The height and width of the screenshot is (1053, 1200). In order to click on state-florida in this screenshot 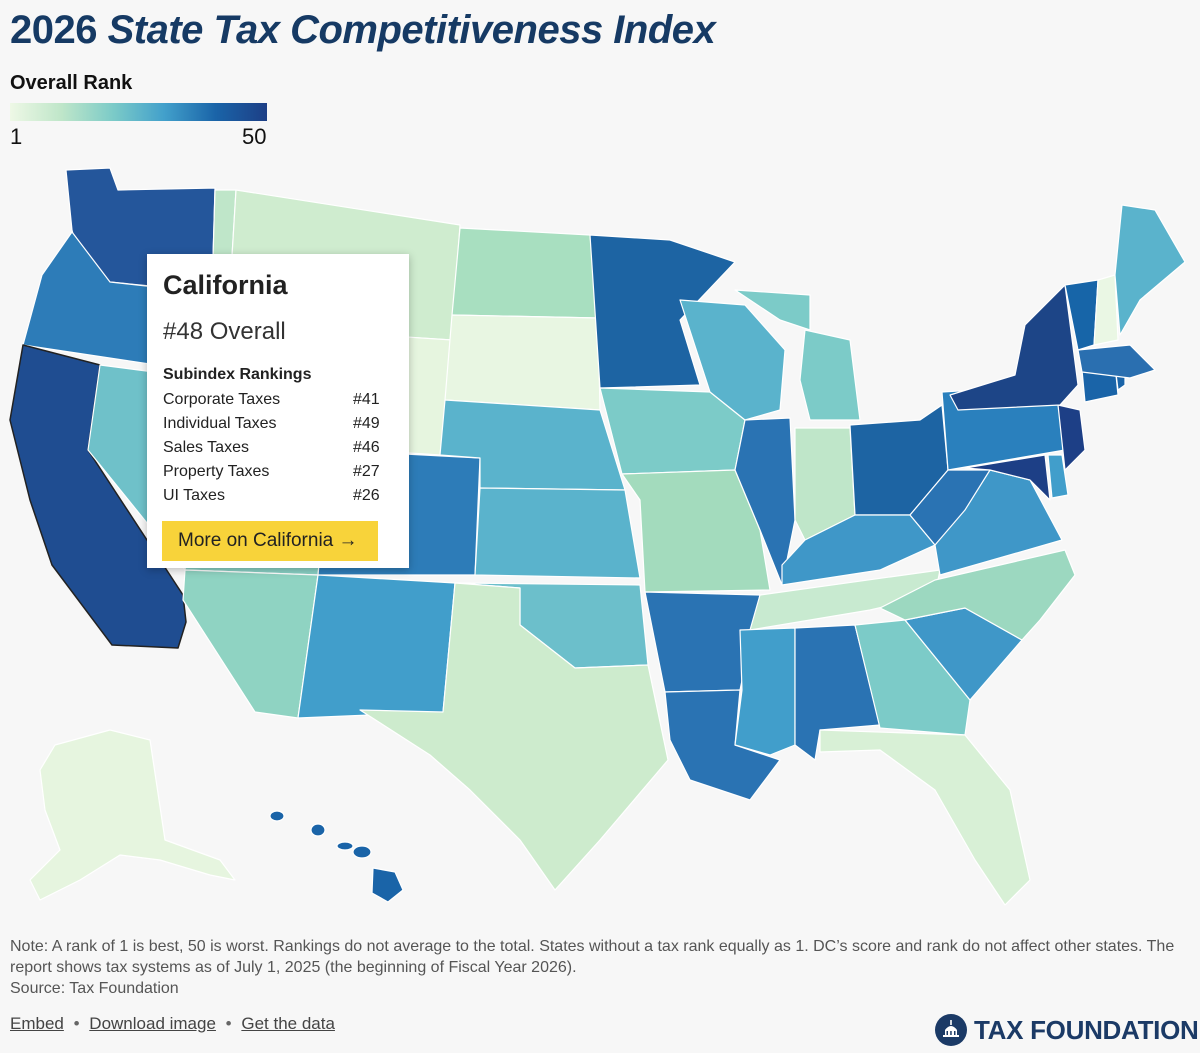, I will do `click(925, 817)`.